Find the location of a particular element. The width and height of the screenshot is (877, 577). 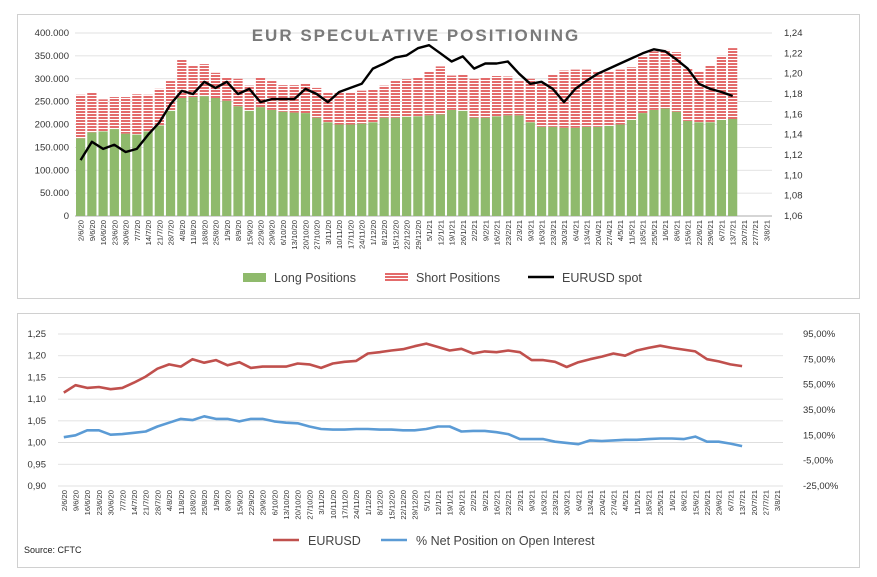

chart1-x-tick: 22/12/20 is located at coordinates (407, 235).